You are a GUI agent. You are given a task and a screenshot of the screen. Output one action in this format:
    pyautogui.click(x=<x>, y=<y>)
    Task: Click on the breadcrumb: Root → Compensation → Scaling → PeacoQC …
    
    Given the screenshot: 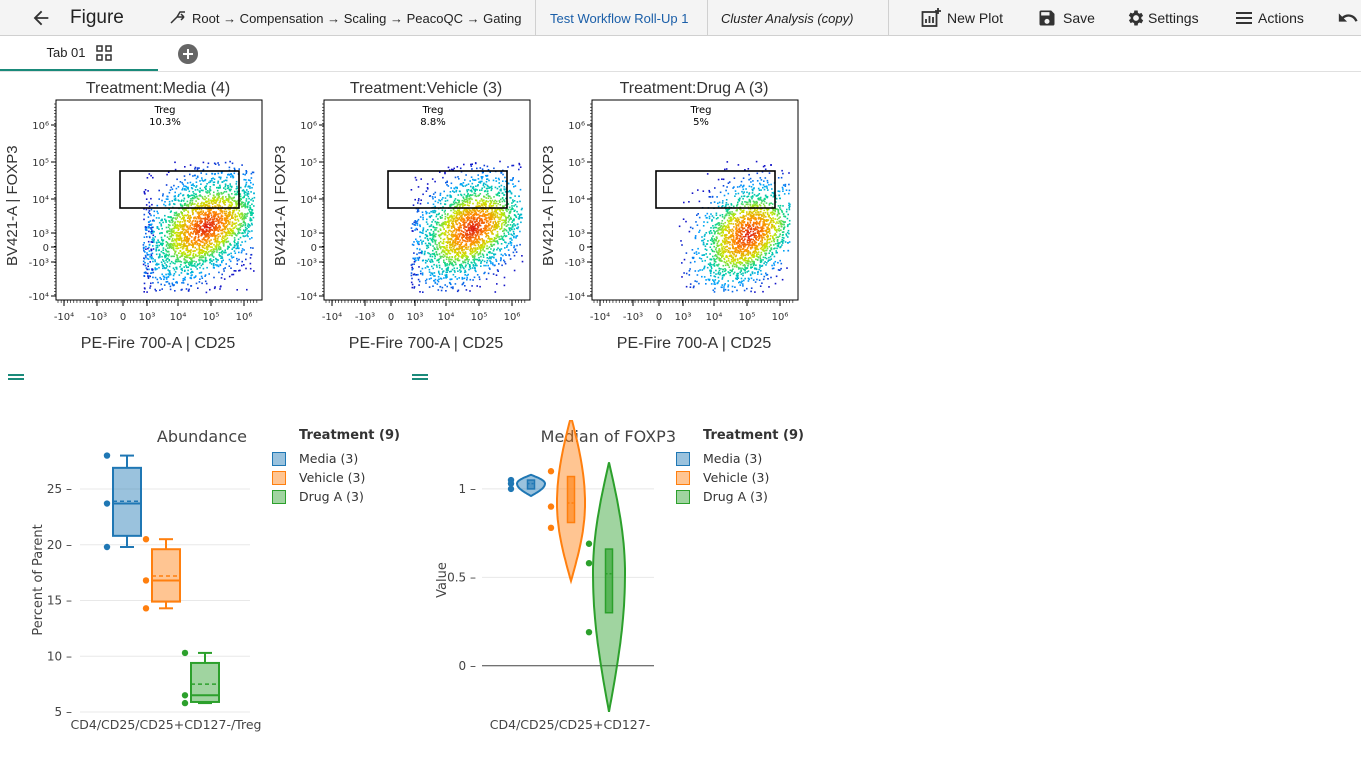 What is the action you would take?
    pyautogui.click(x=345, y=18)
    